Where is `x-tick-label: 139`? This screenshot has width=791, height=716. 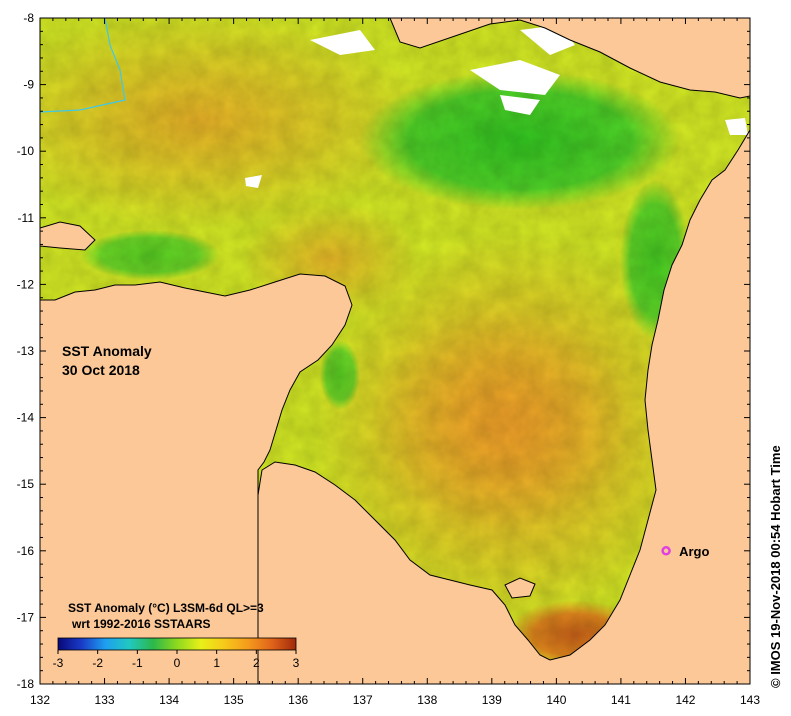
x-tick-label: 139 is located at coordinates (492, 700).